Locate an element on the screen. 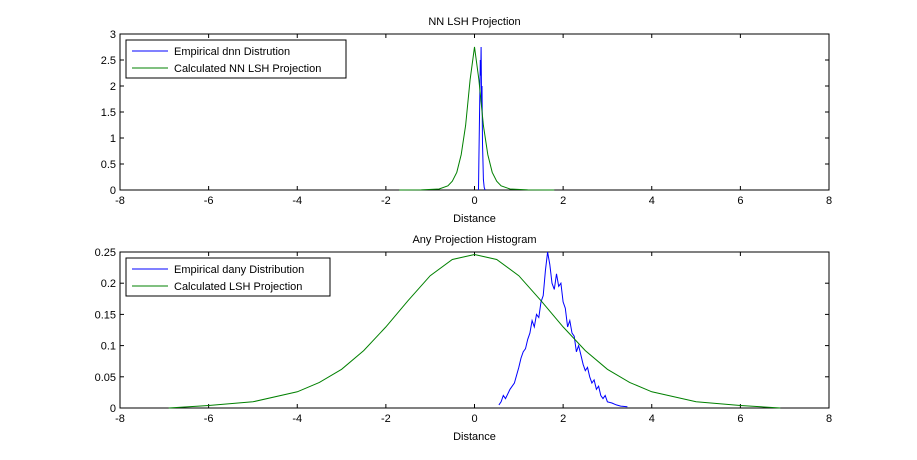  chart-title: NN LSH Projection is located at coordinates (474, 22).